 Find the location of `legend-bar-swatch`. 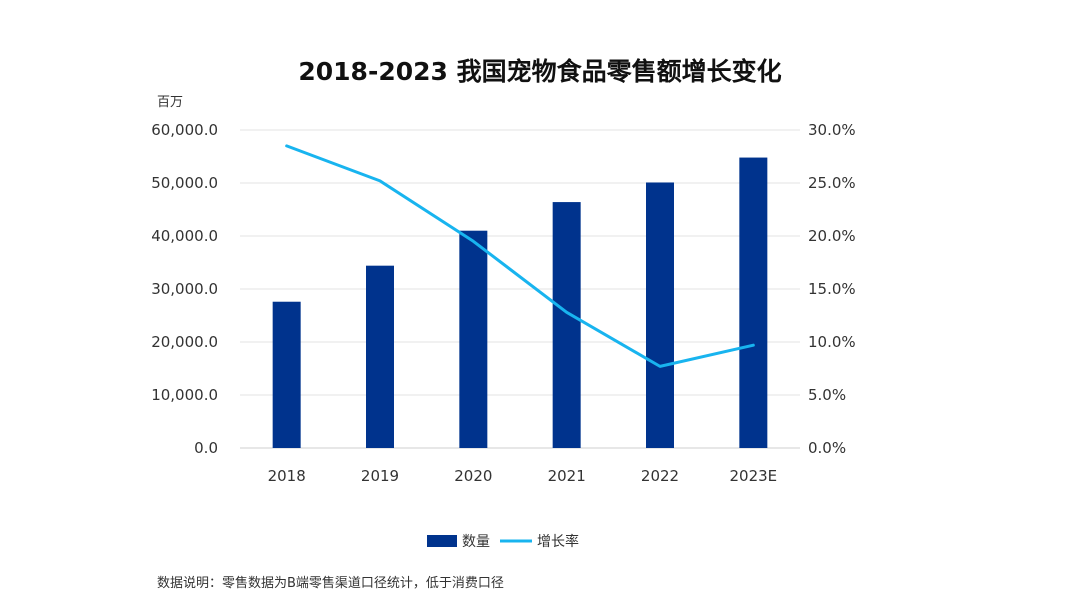

legend-bar-swatch is located at coordinates (442, 541).